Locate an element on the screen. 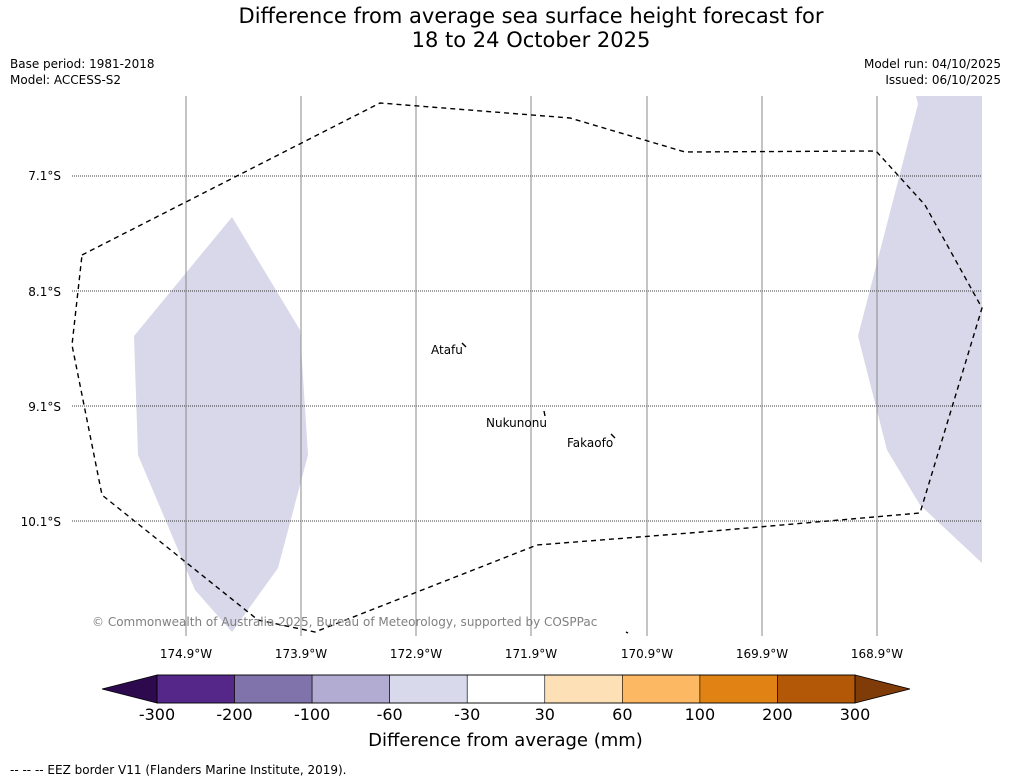 The height and width of the screenshot is (781, 1011). colorbar-tick-label: -100 is located at coordinates (312, 714).